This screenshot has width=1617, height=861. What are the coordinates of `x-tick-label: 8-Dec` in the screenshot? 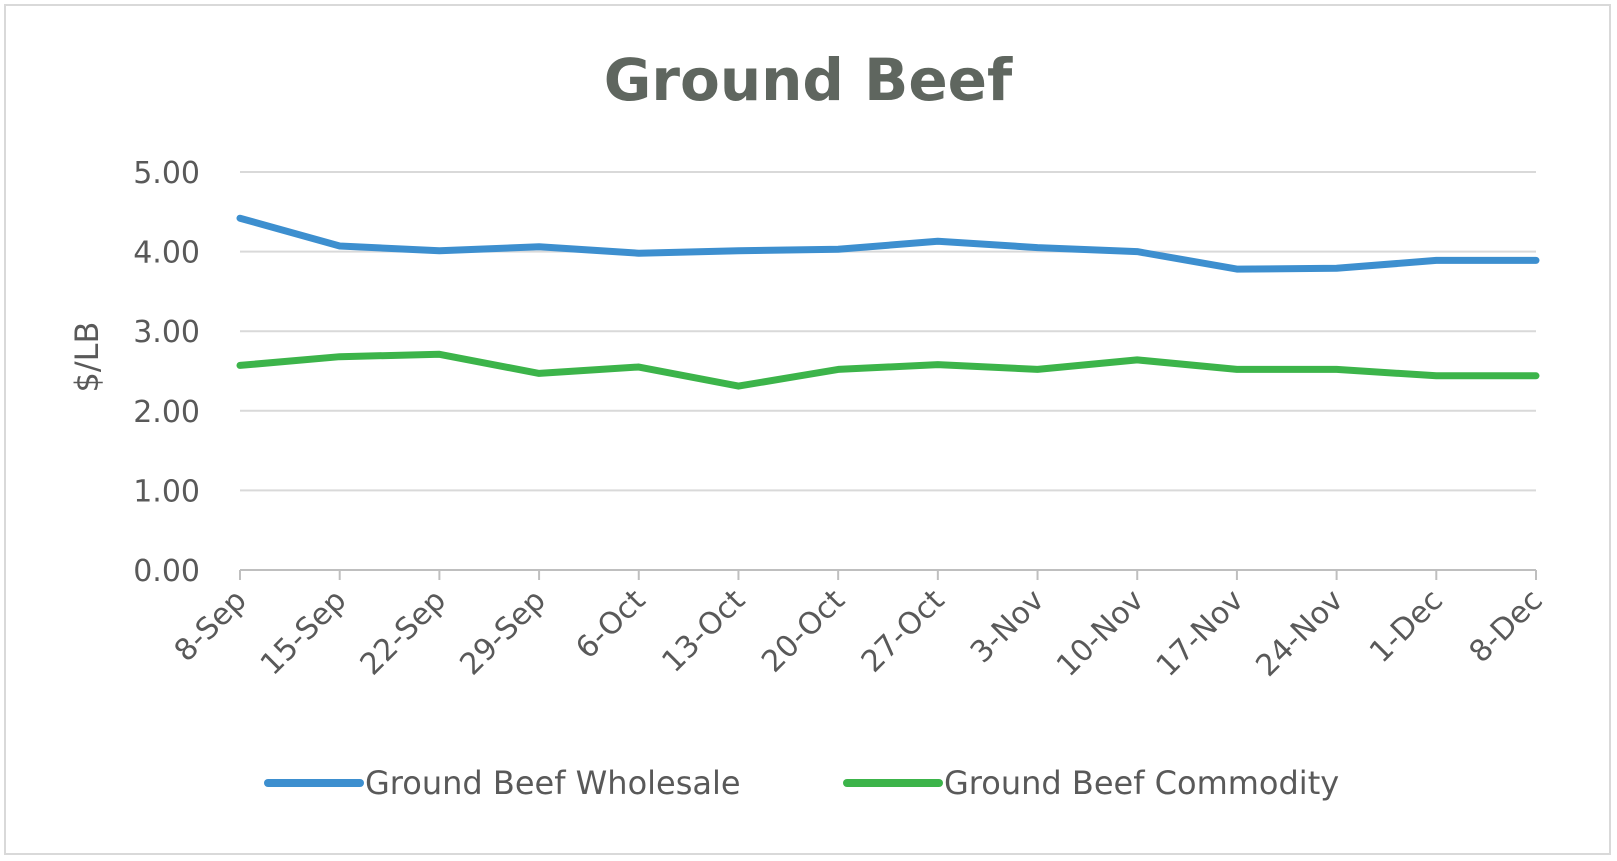 It's located at (1506, 626).